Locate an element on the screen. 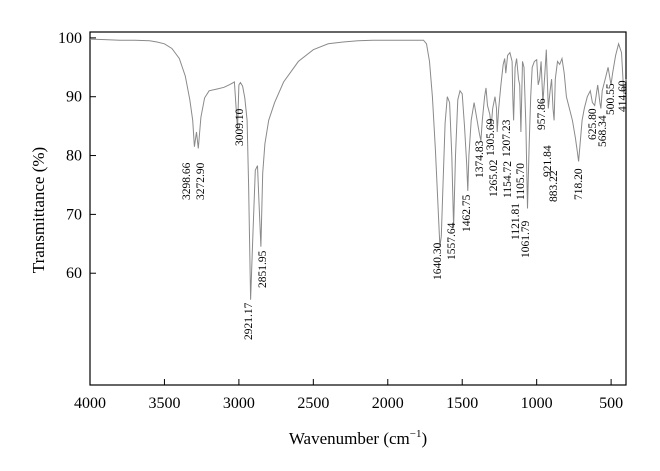 This screenshot has width=660, height=471. peak-label: 1462.75 is located at coordinates (467, 213).